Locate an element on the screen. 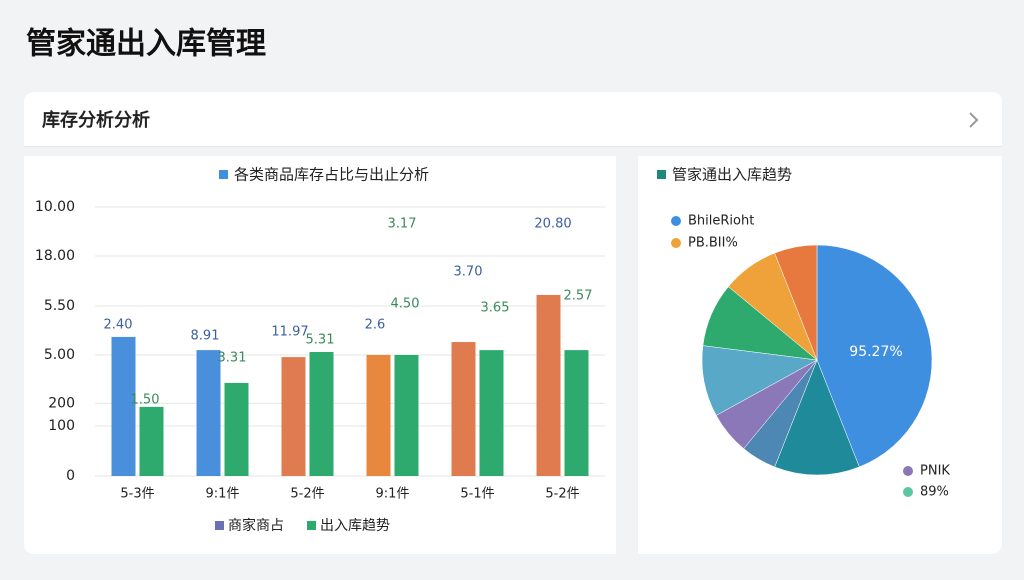 This screenshot has width=1024, height=580. legend-label: 商家商占 is located at coordinates (256, 525).